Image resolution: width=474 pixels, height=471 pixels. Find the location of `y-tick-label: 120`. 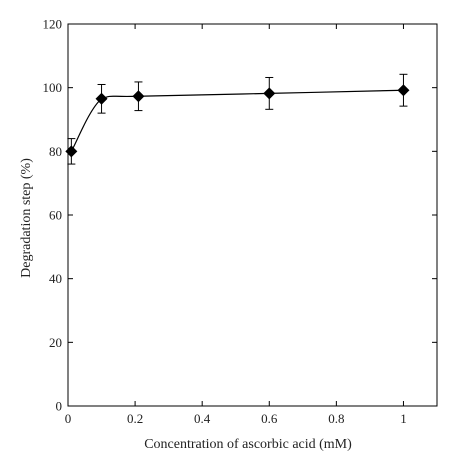

y-tick-label: 120 is located at coordinates (53, 24).